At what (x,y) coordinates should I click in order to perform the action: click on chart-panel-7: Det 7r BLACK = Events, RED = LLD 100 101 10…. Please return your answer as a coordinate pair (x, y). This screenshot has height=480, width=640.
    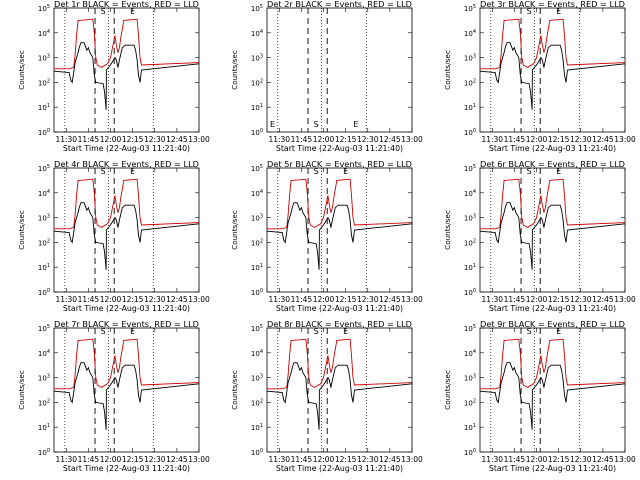
    Looking at the image, I should click on (113, 396).